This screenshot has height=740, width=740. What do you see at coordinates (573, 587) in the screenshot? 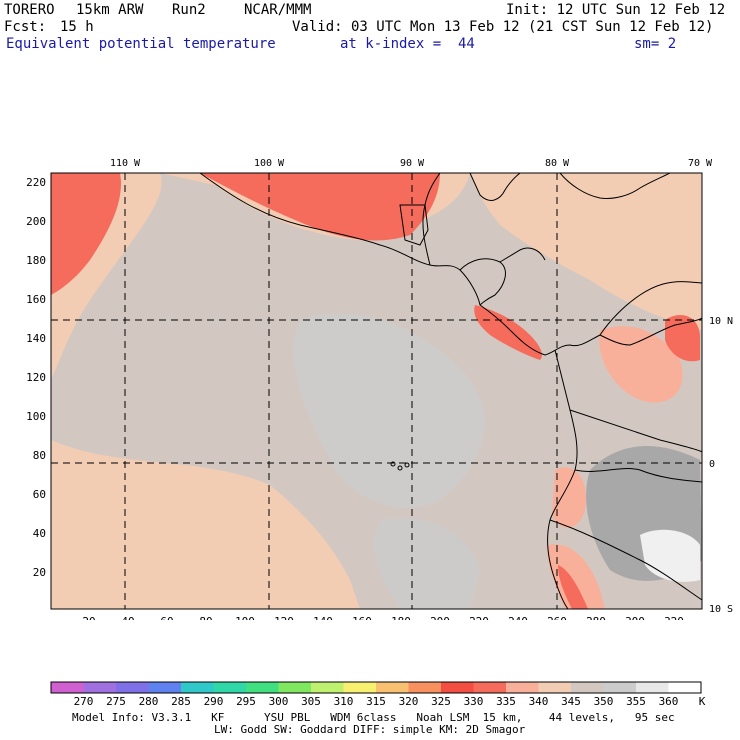
I see `hot-region-peru-coast` at bounding box center [573, 587].